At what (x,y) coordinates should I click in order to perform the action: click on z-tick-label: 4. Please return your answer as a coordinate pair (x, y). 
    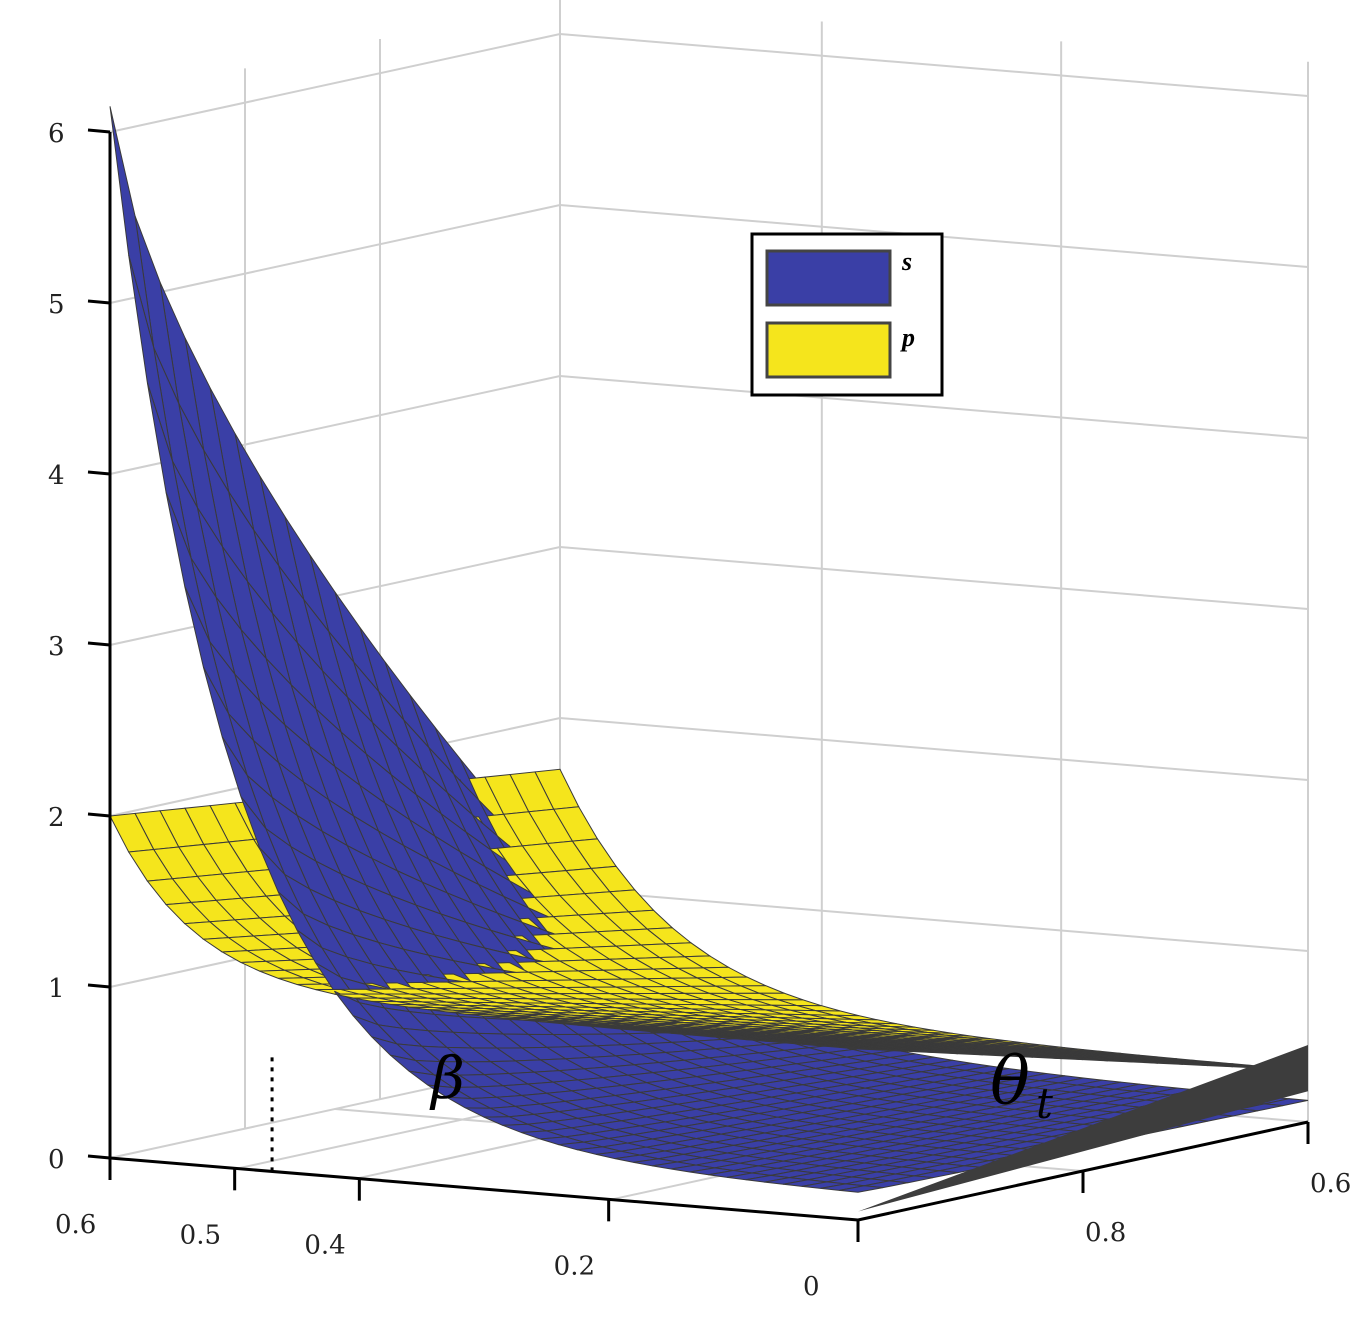
    Looking at the image, I should click on (56, 476).